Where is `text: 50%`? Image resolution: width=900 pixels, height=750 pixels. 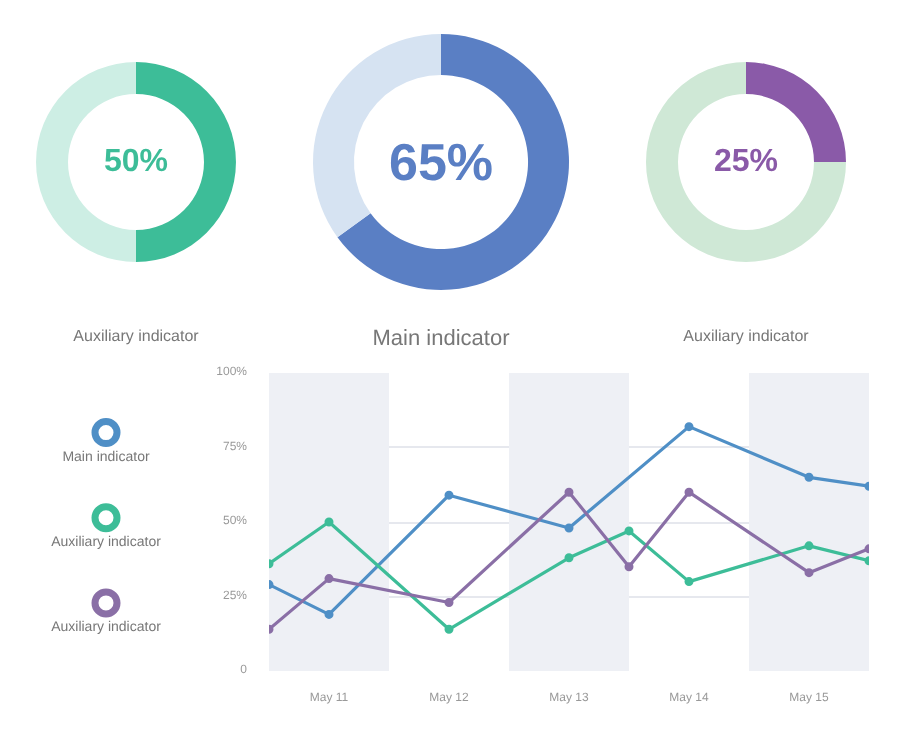 text: 50% is located at coordinates (136, 162).